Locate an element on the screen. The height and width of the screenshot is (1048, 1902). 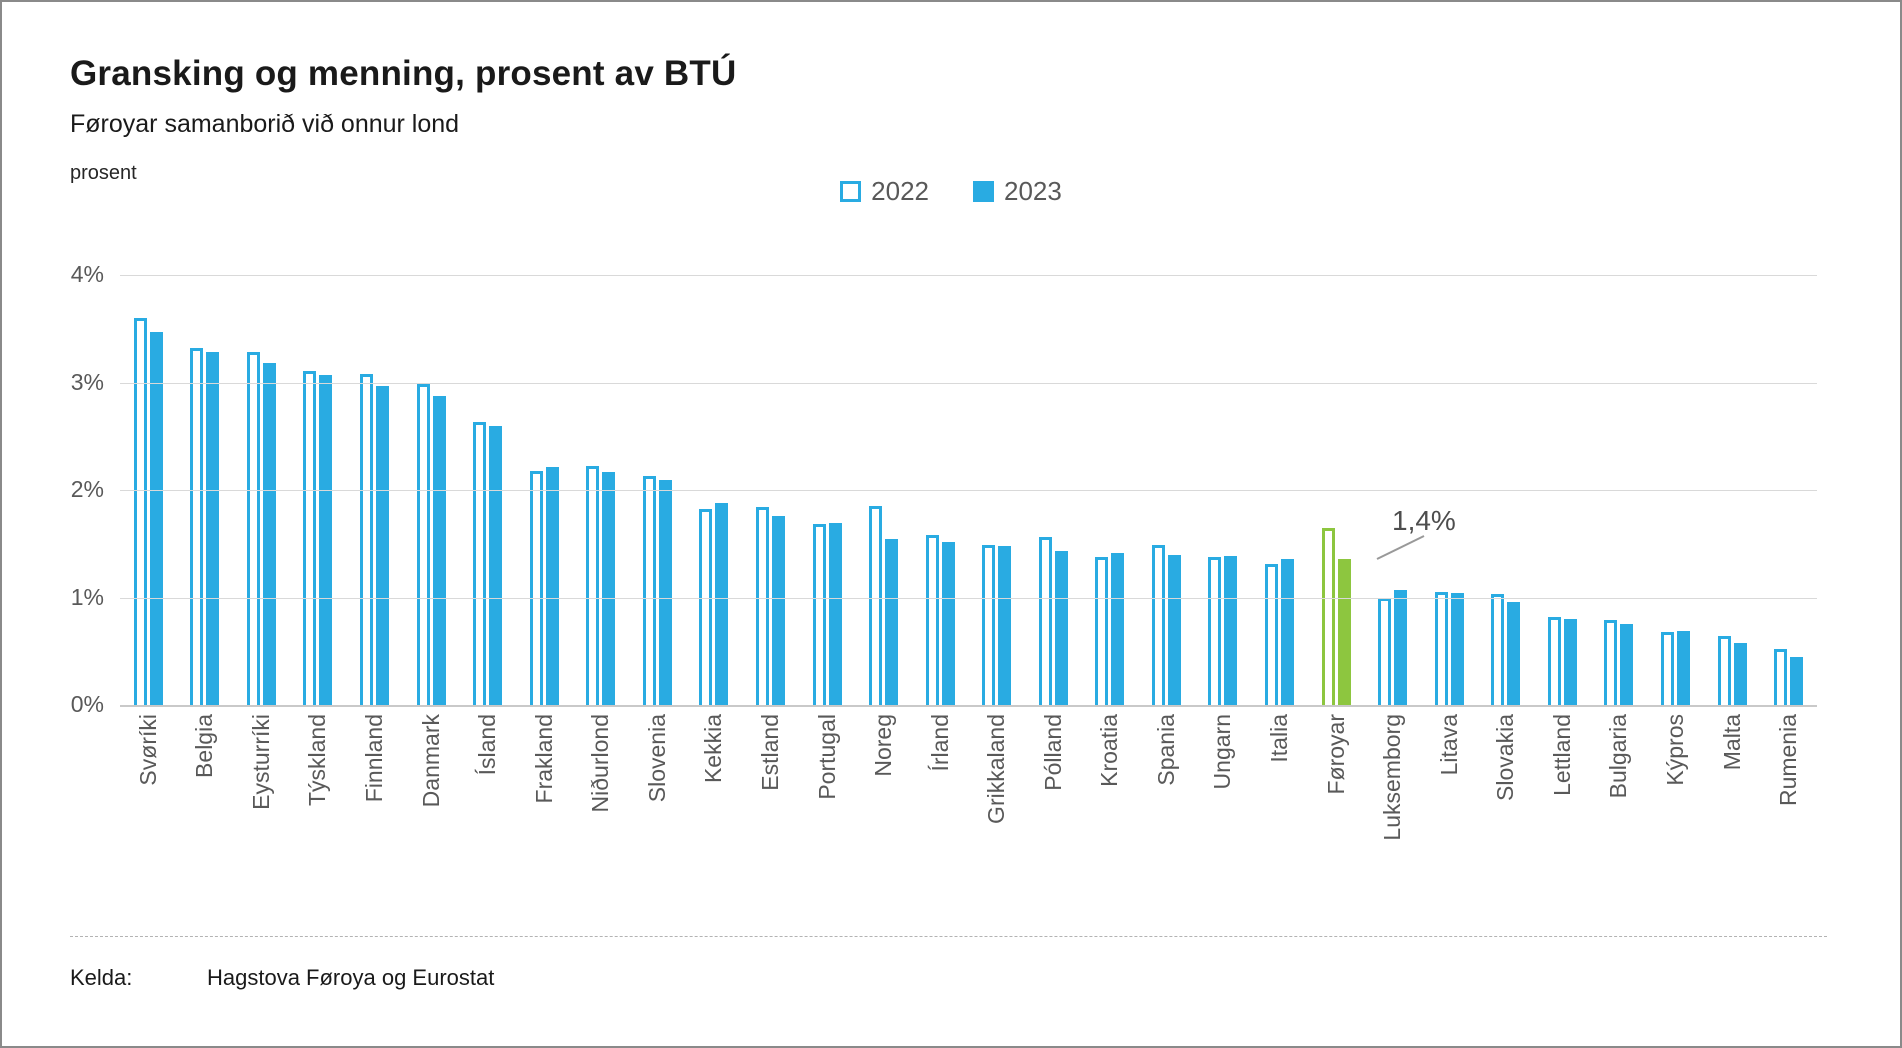
y-tick-label: 2% is located at coordinates (87, 489).